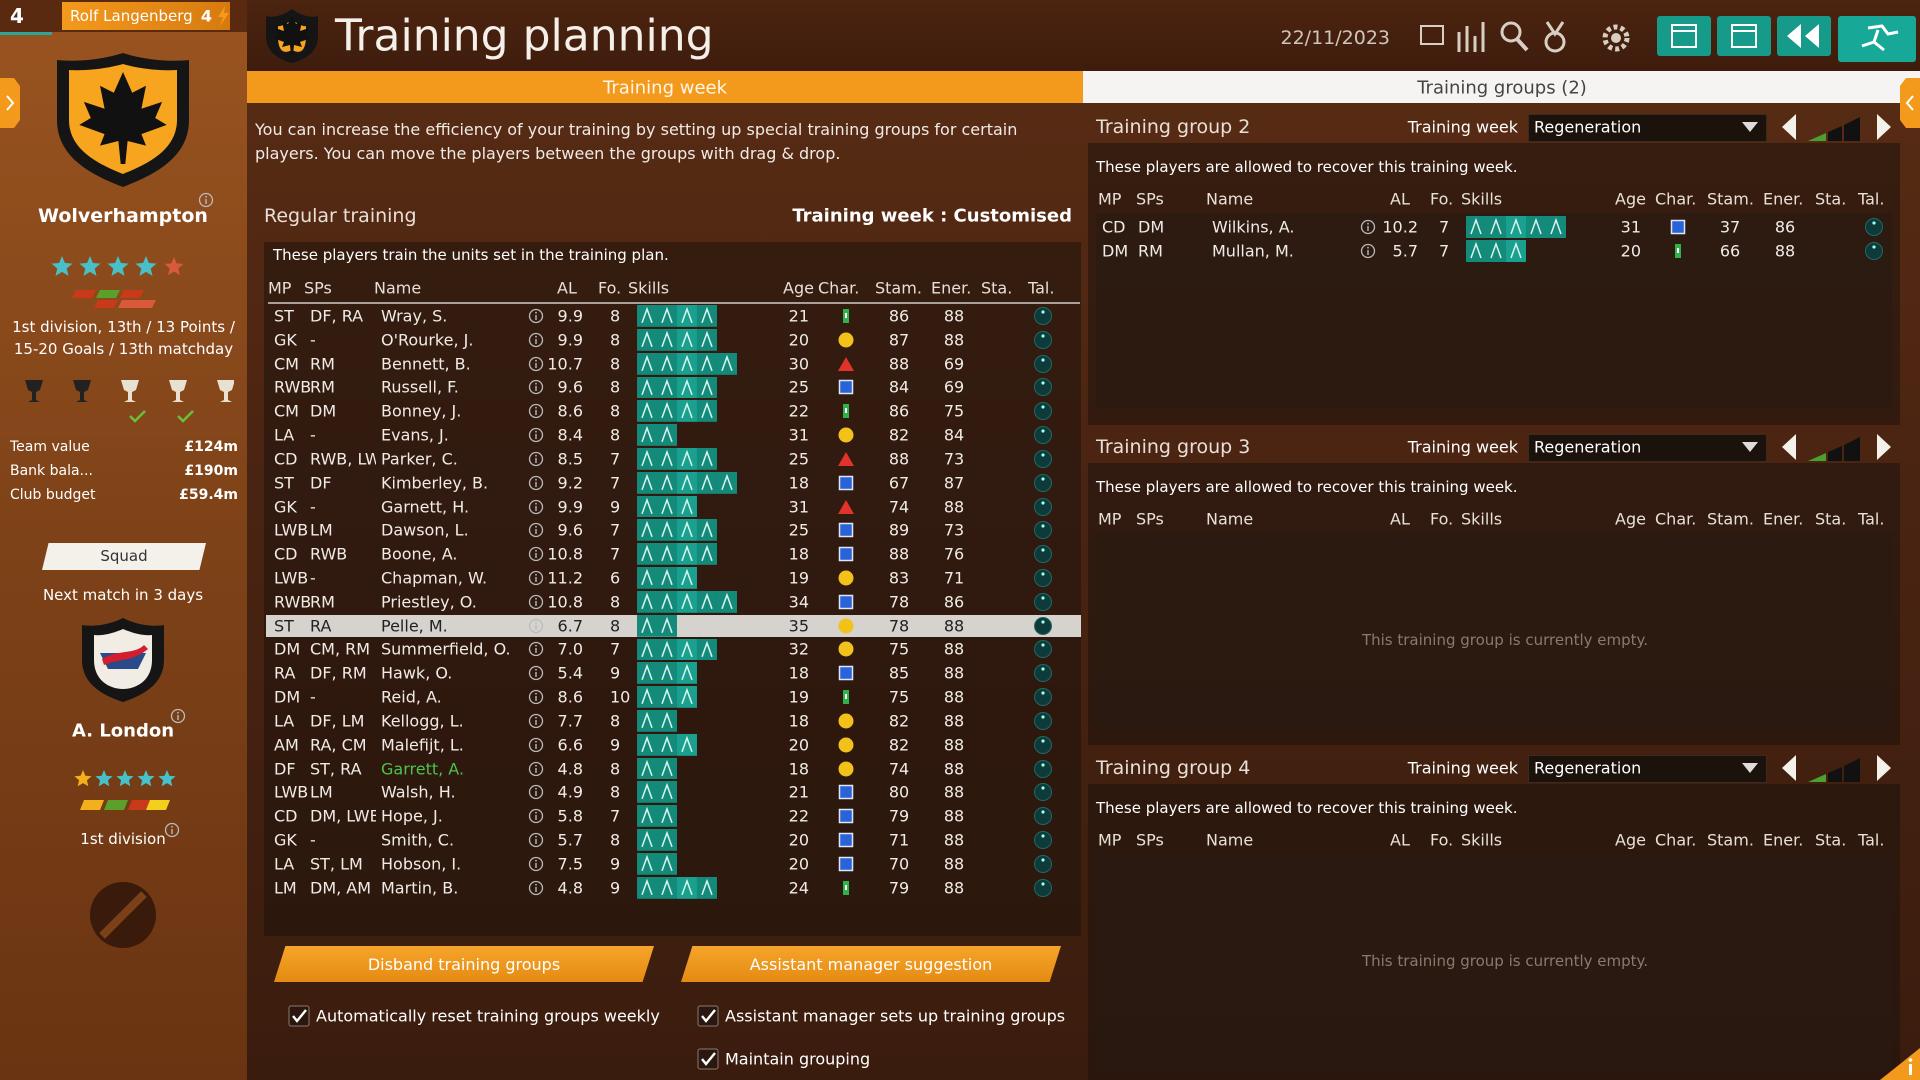  What do you see at coordinates (418, 792) in the screenshot?
I see `cell-name: Walsh, H.` at bounding box center [418, 792].